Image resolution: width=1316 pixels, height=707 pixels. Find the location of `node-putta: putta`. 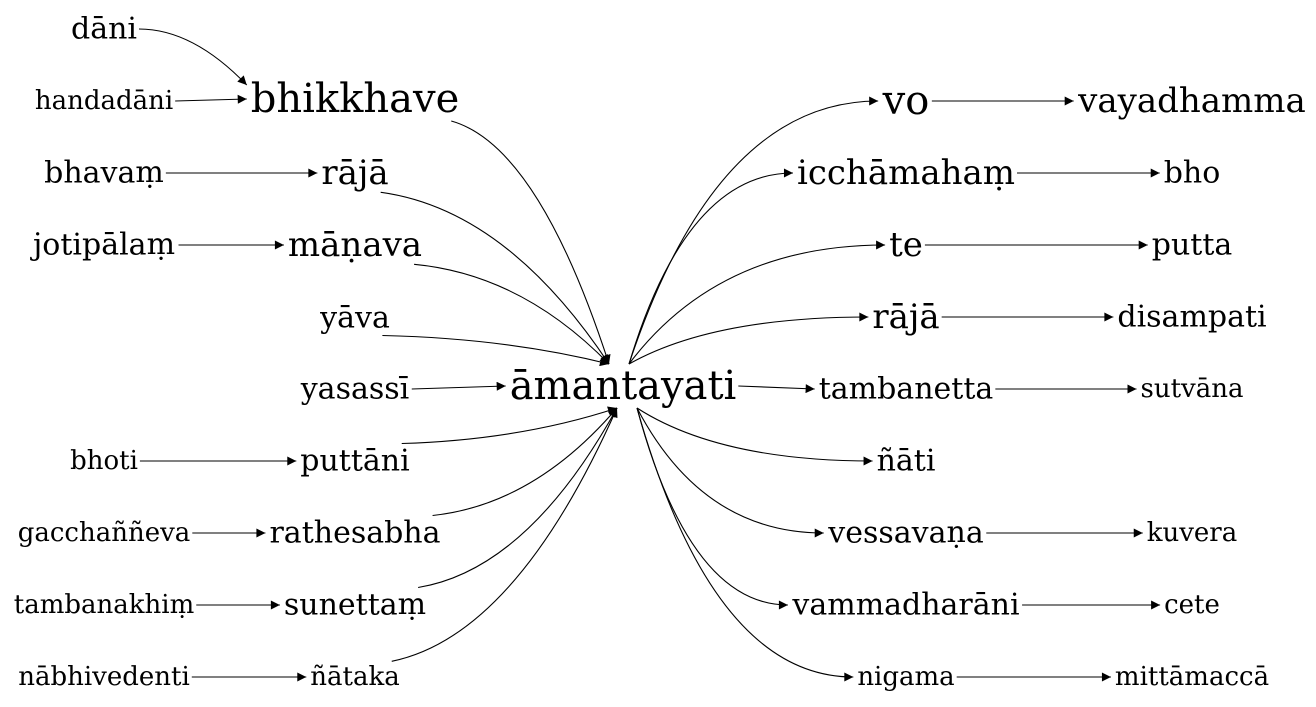

node-putta: putta is located at coordinates (1192, 245).